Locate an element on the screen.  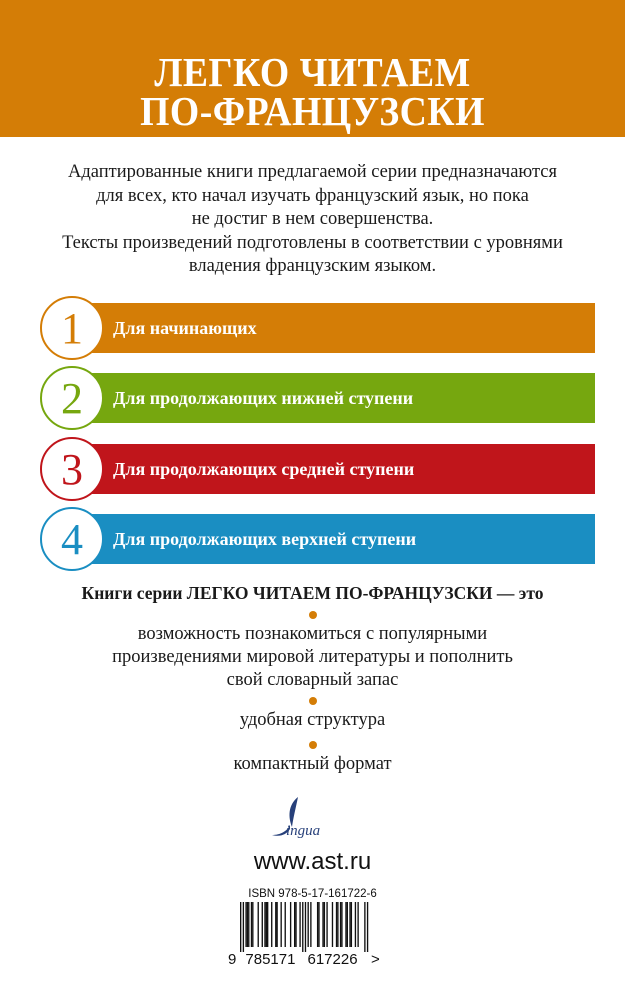
intro-line: не достиг в нем совершенства. is located at coordinates (312, 219).